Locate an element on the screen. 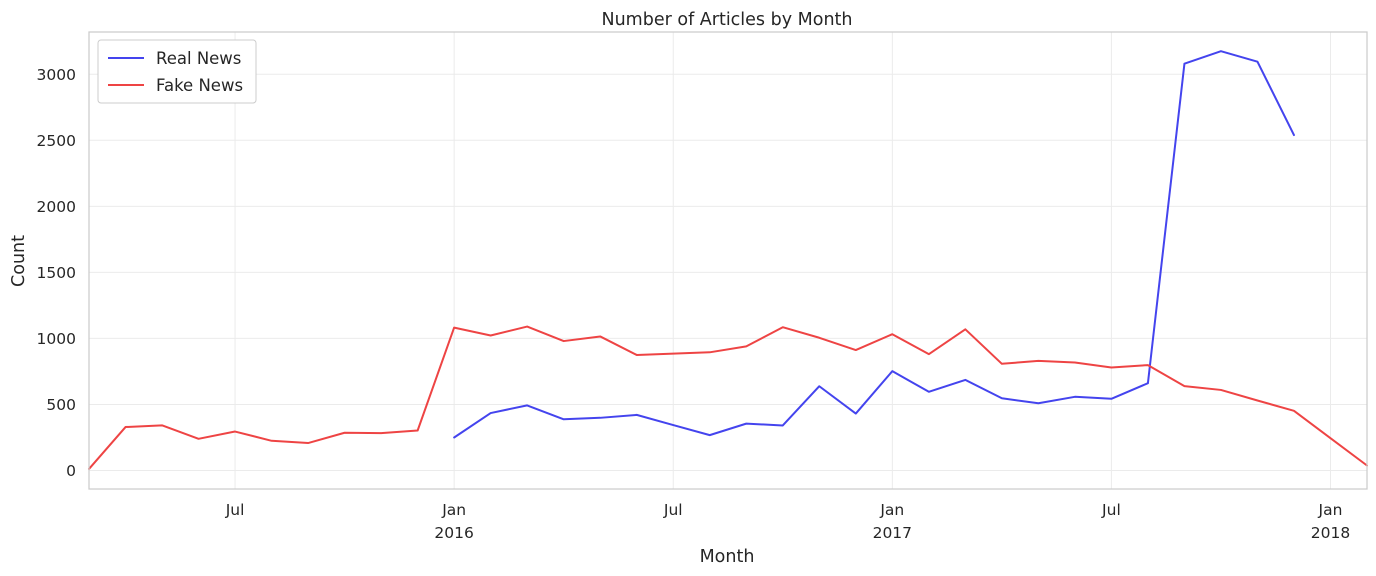 This screenshot has height=576, width=1376. legend-label-real-news: Real News is located at coordinates (198, 58).